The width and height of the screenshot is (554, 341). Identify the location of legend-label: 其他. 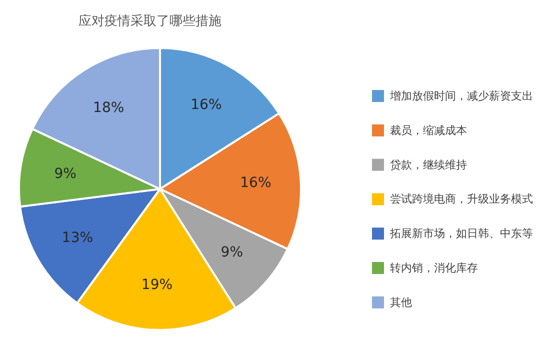
(401, 302).